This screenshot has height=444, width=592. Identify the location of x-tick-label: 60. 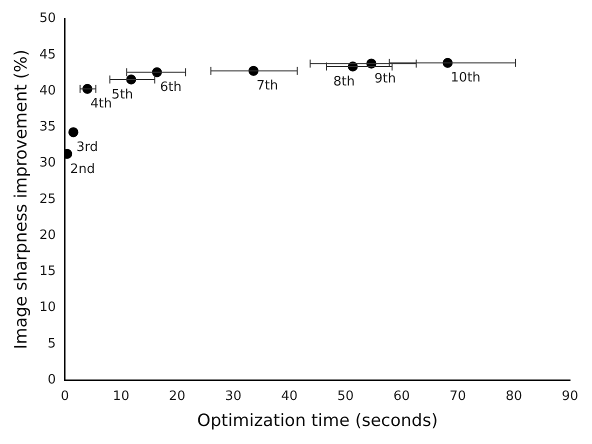
(401, 396).